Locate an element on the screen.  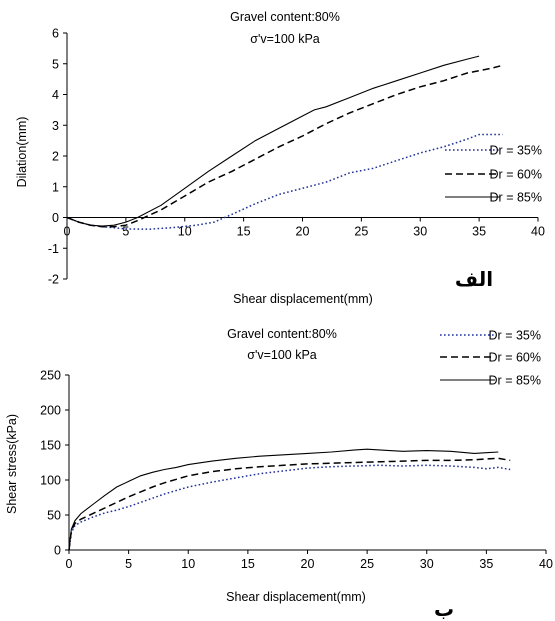
dilation-y-tick-label: 5 is located at coordinates (55, 64).